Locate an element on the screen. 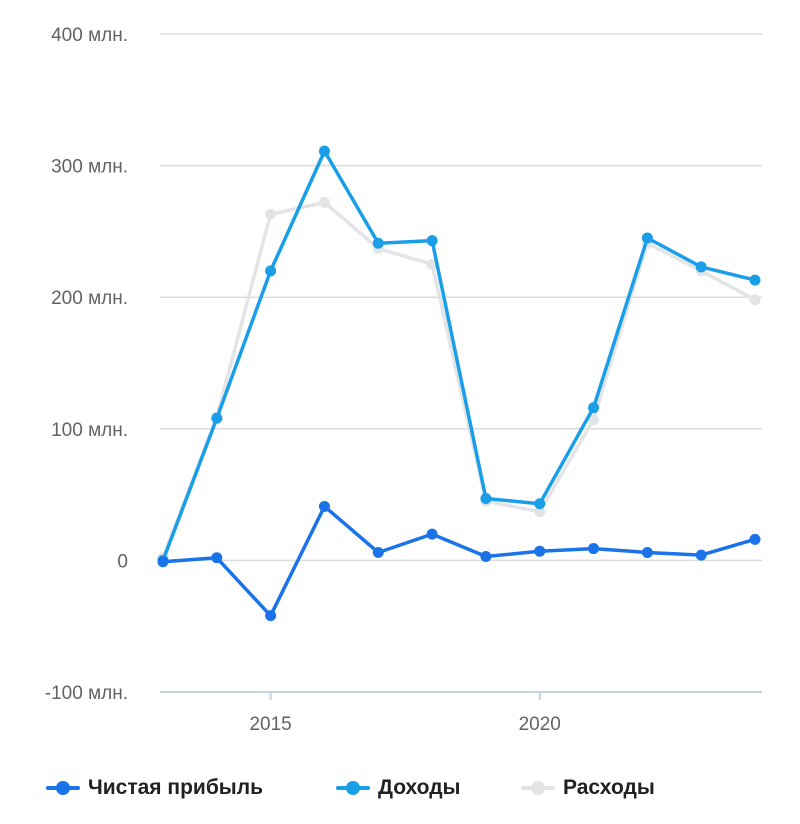 The image size is (800, 824). legend-label: Чистая прибыль is located at coordinates (175, 787).